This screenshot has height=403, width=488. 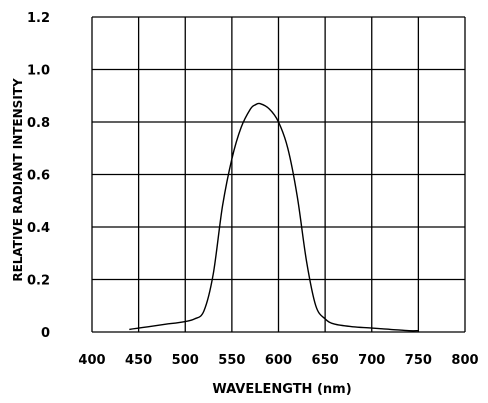 I want to click on y-tick-labels: 0 0.2 0.4 0.6 0.8 1.0 1.2, so click(x=38, y=176).